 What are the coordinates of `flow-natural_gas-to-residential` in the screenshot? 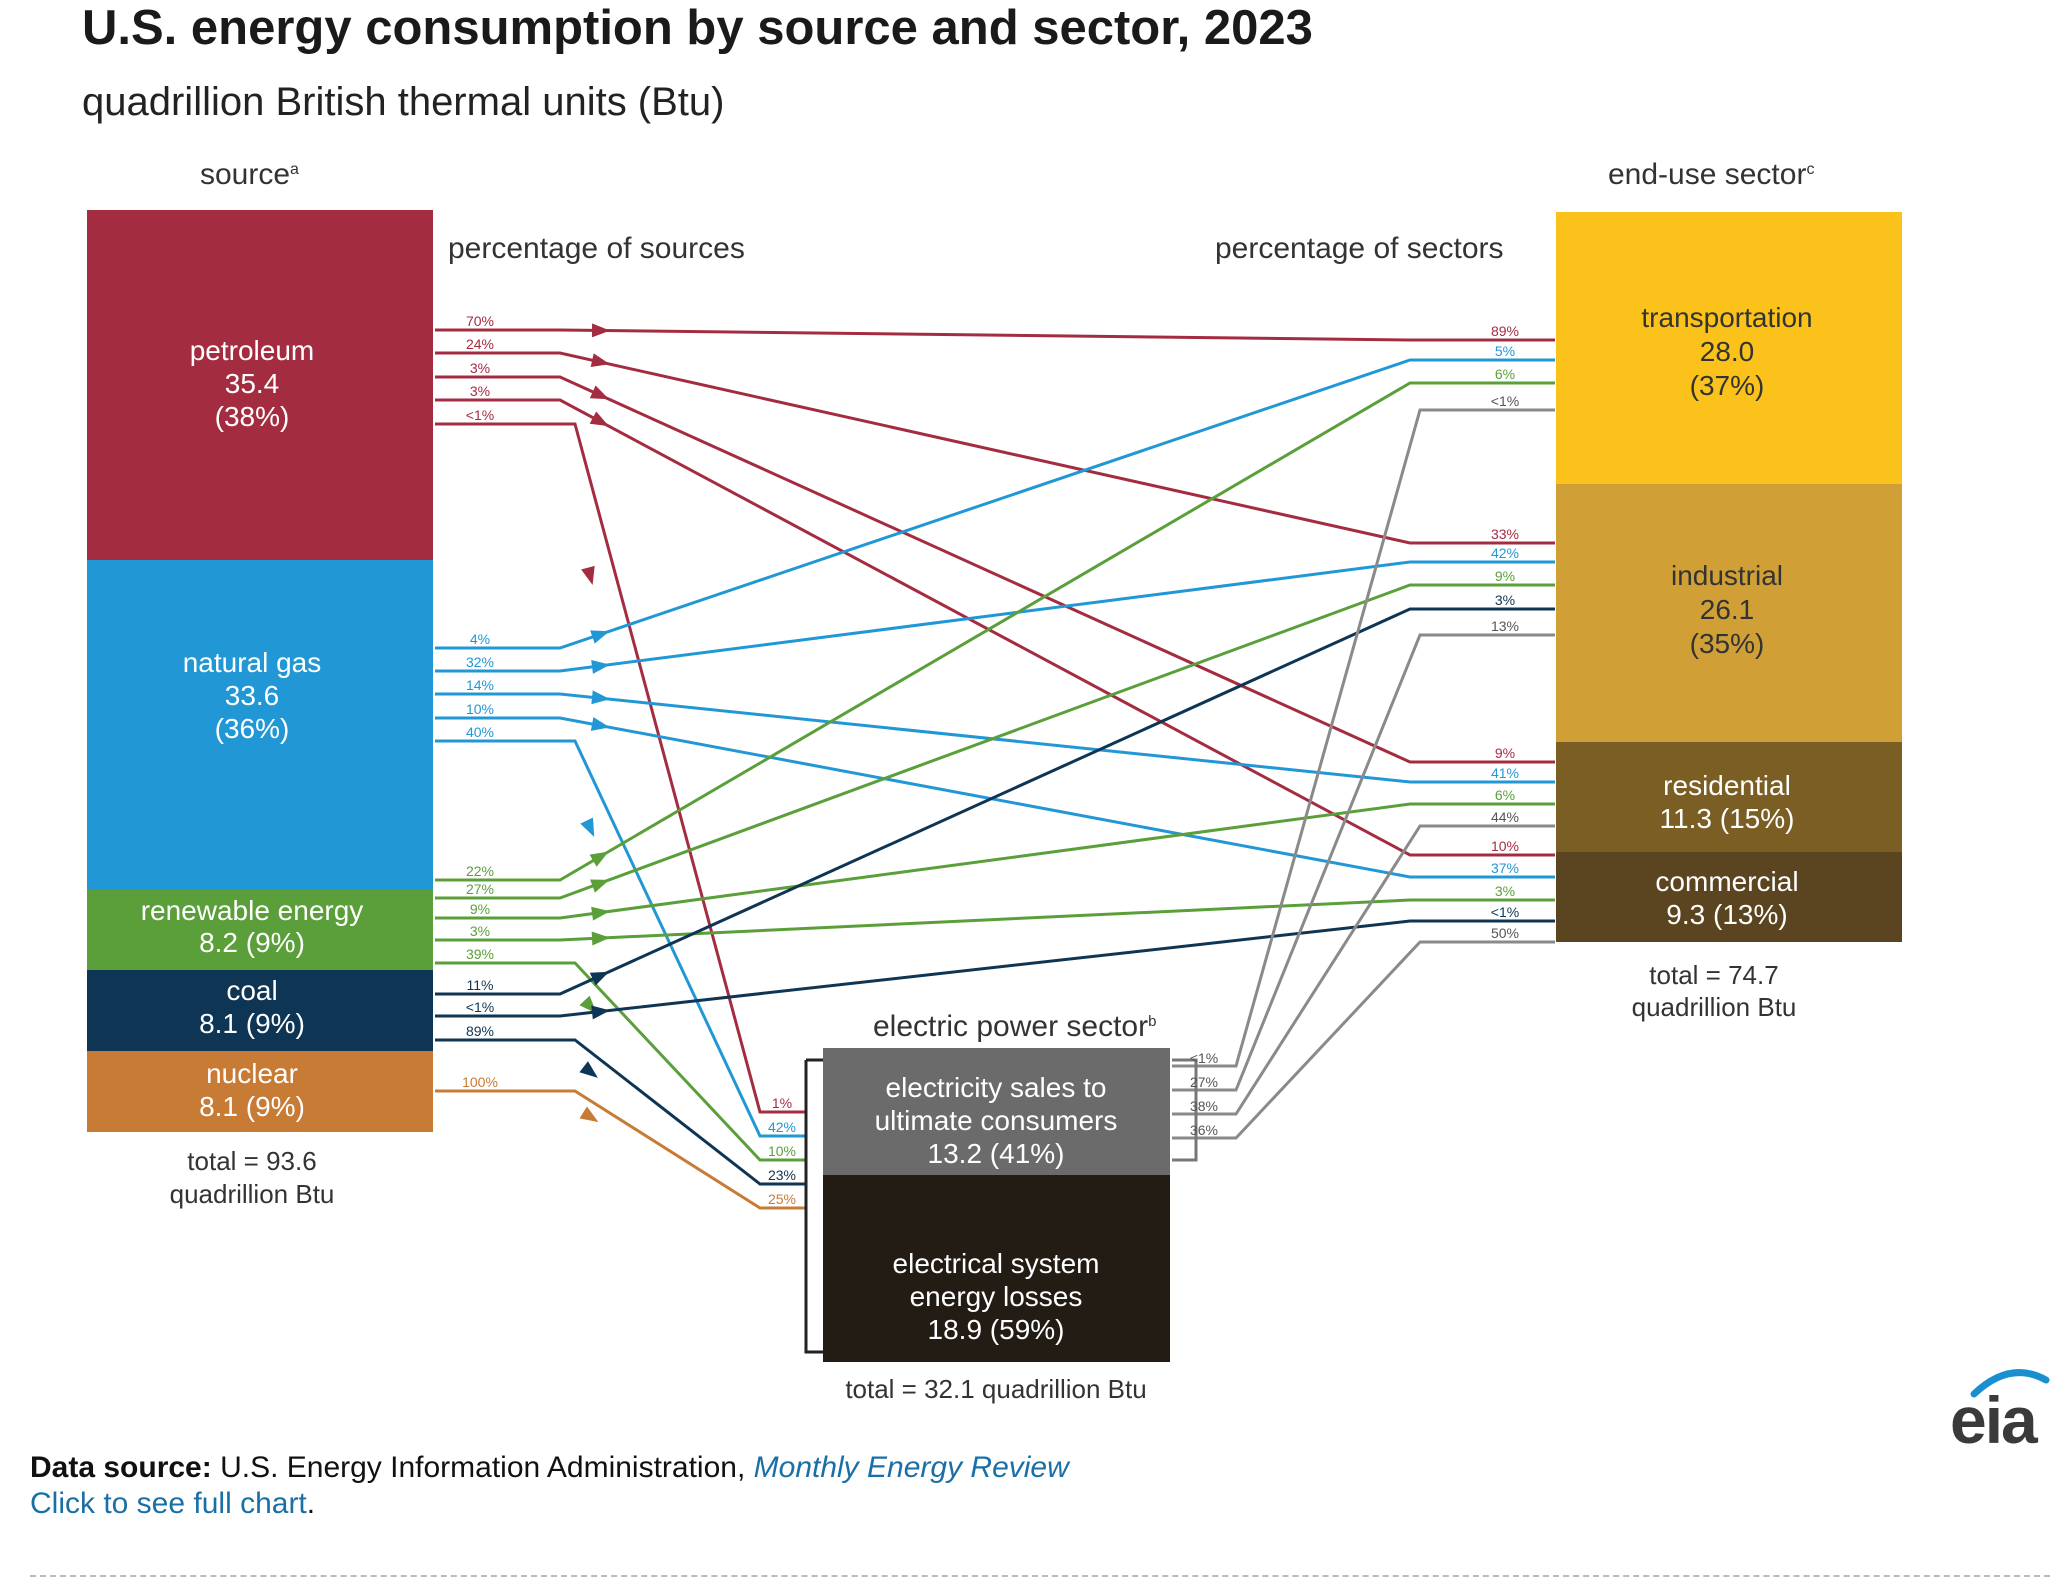 It's located at (995, 738).